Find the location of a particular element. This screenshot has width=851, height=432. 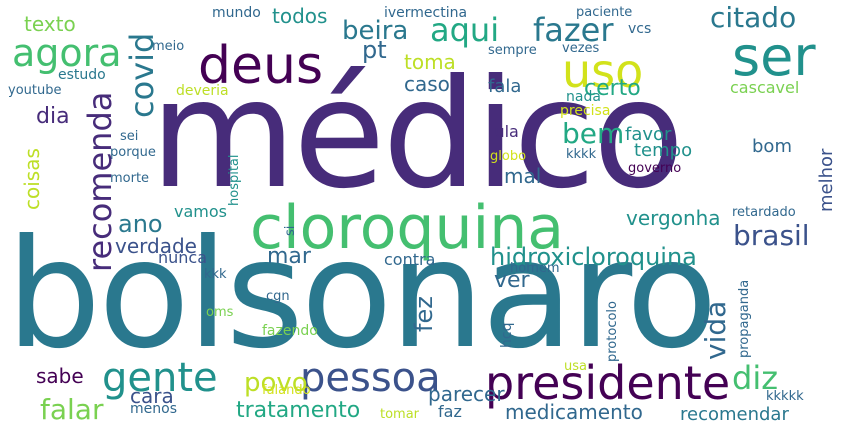

word-sabe: sabe is located at coordinates (60, 376).